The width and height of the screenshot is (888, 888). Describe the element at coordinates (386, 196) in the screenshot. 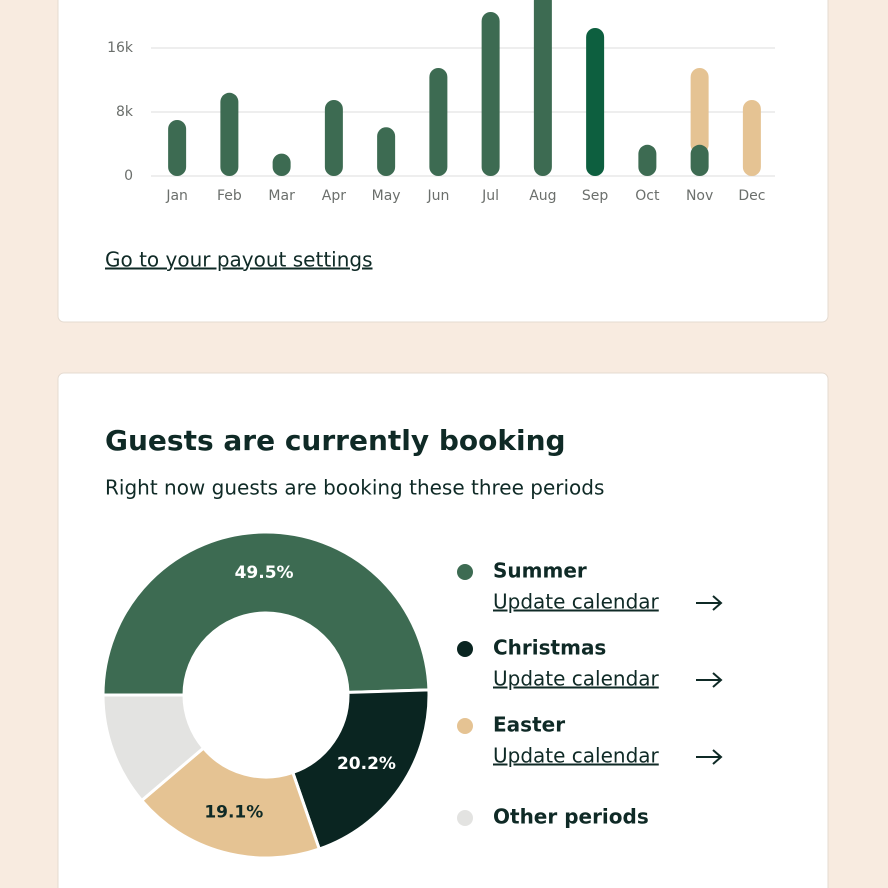

I see `x-tick-label: May` at that location.